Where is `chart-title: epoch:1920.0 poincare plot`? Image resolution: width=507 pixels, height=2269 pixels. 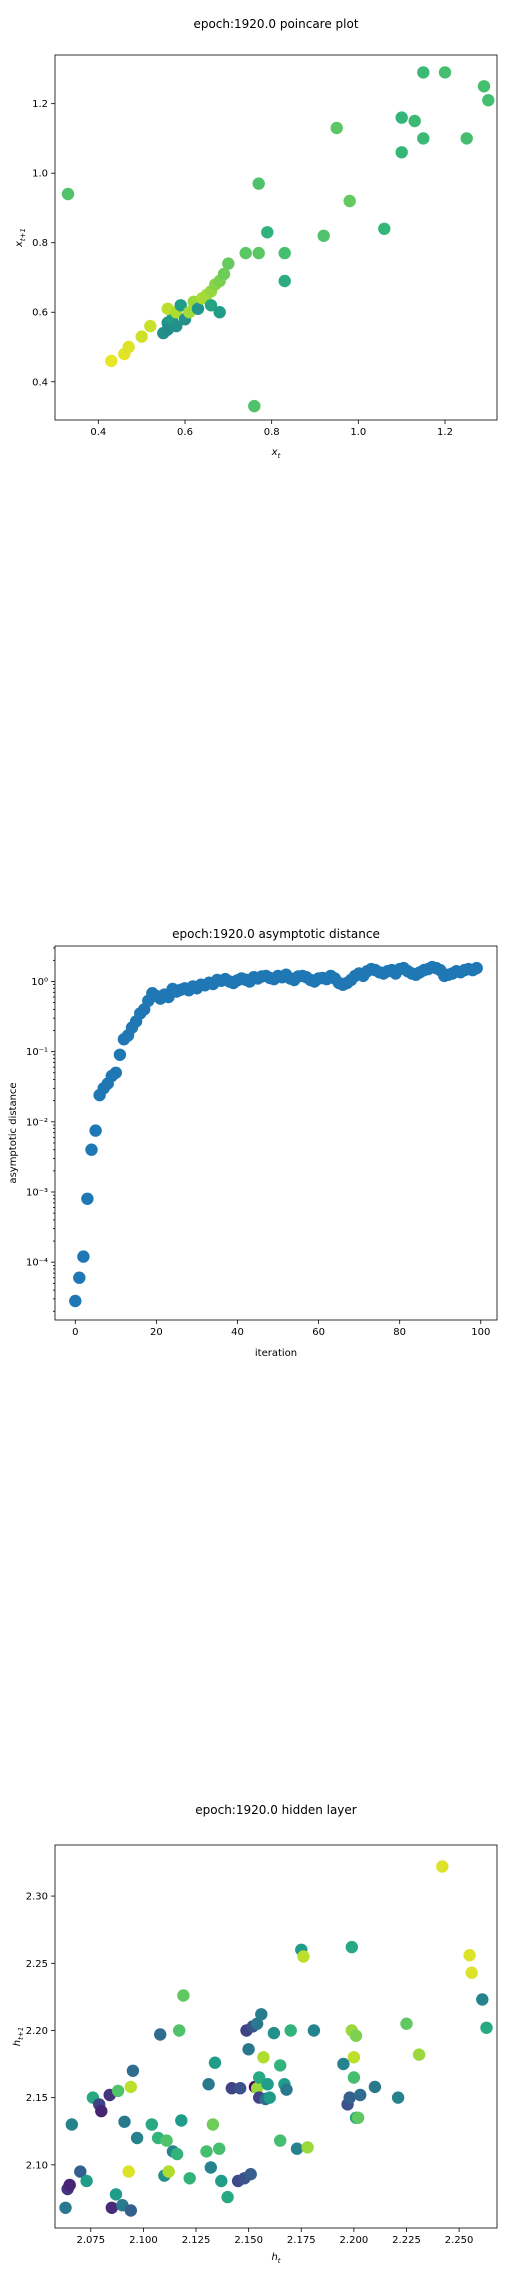
chart-title: epoch:1920.0 poincare plot is located at coordinates (275, 24).